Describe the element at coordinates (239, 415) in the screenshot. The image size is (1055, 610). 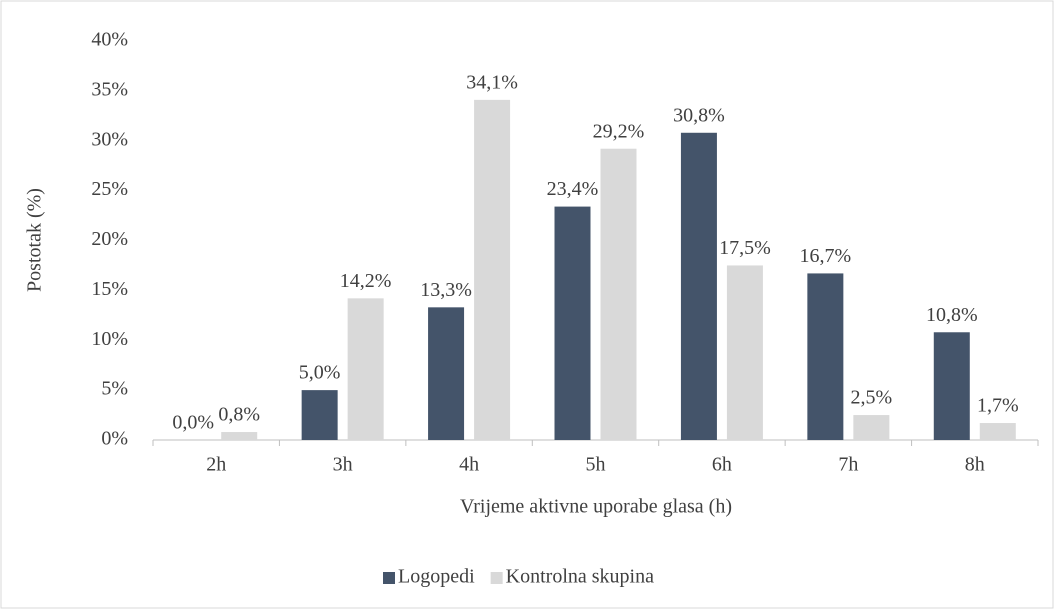
I see `data-label: 0,8%` at that location.